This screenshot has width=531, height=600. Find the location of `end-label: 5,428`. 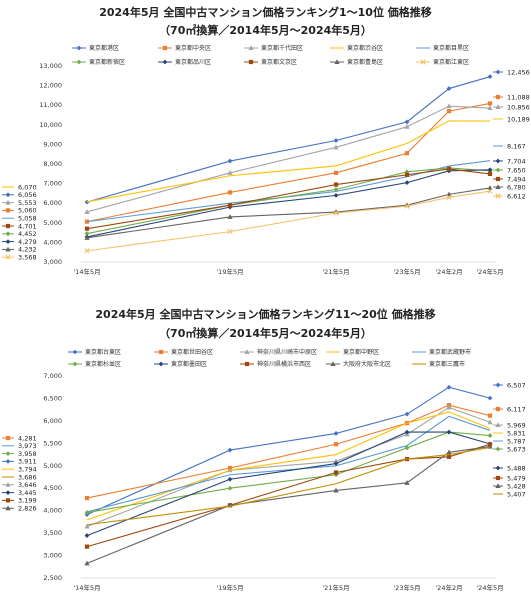

end-label: 5,428 is located at coordinates (509, 486).